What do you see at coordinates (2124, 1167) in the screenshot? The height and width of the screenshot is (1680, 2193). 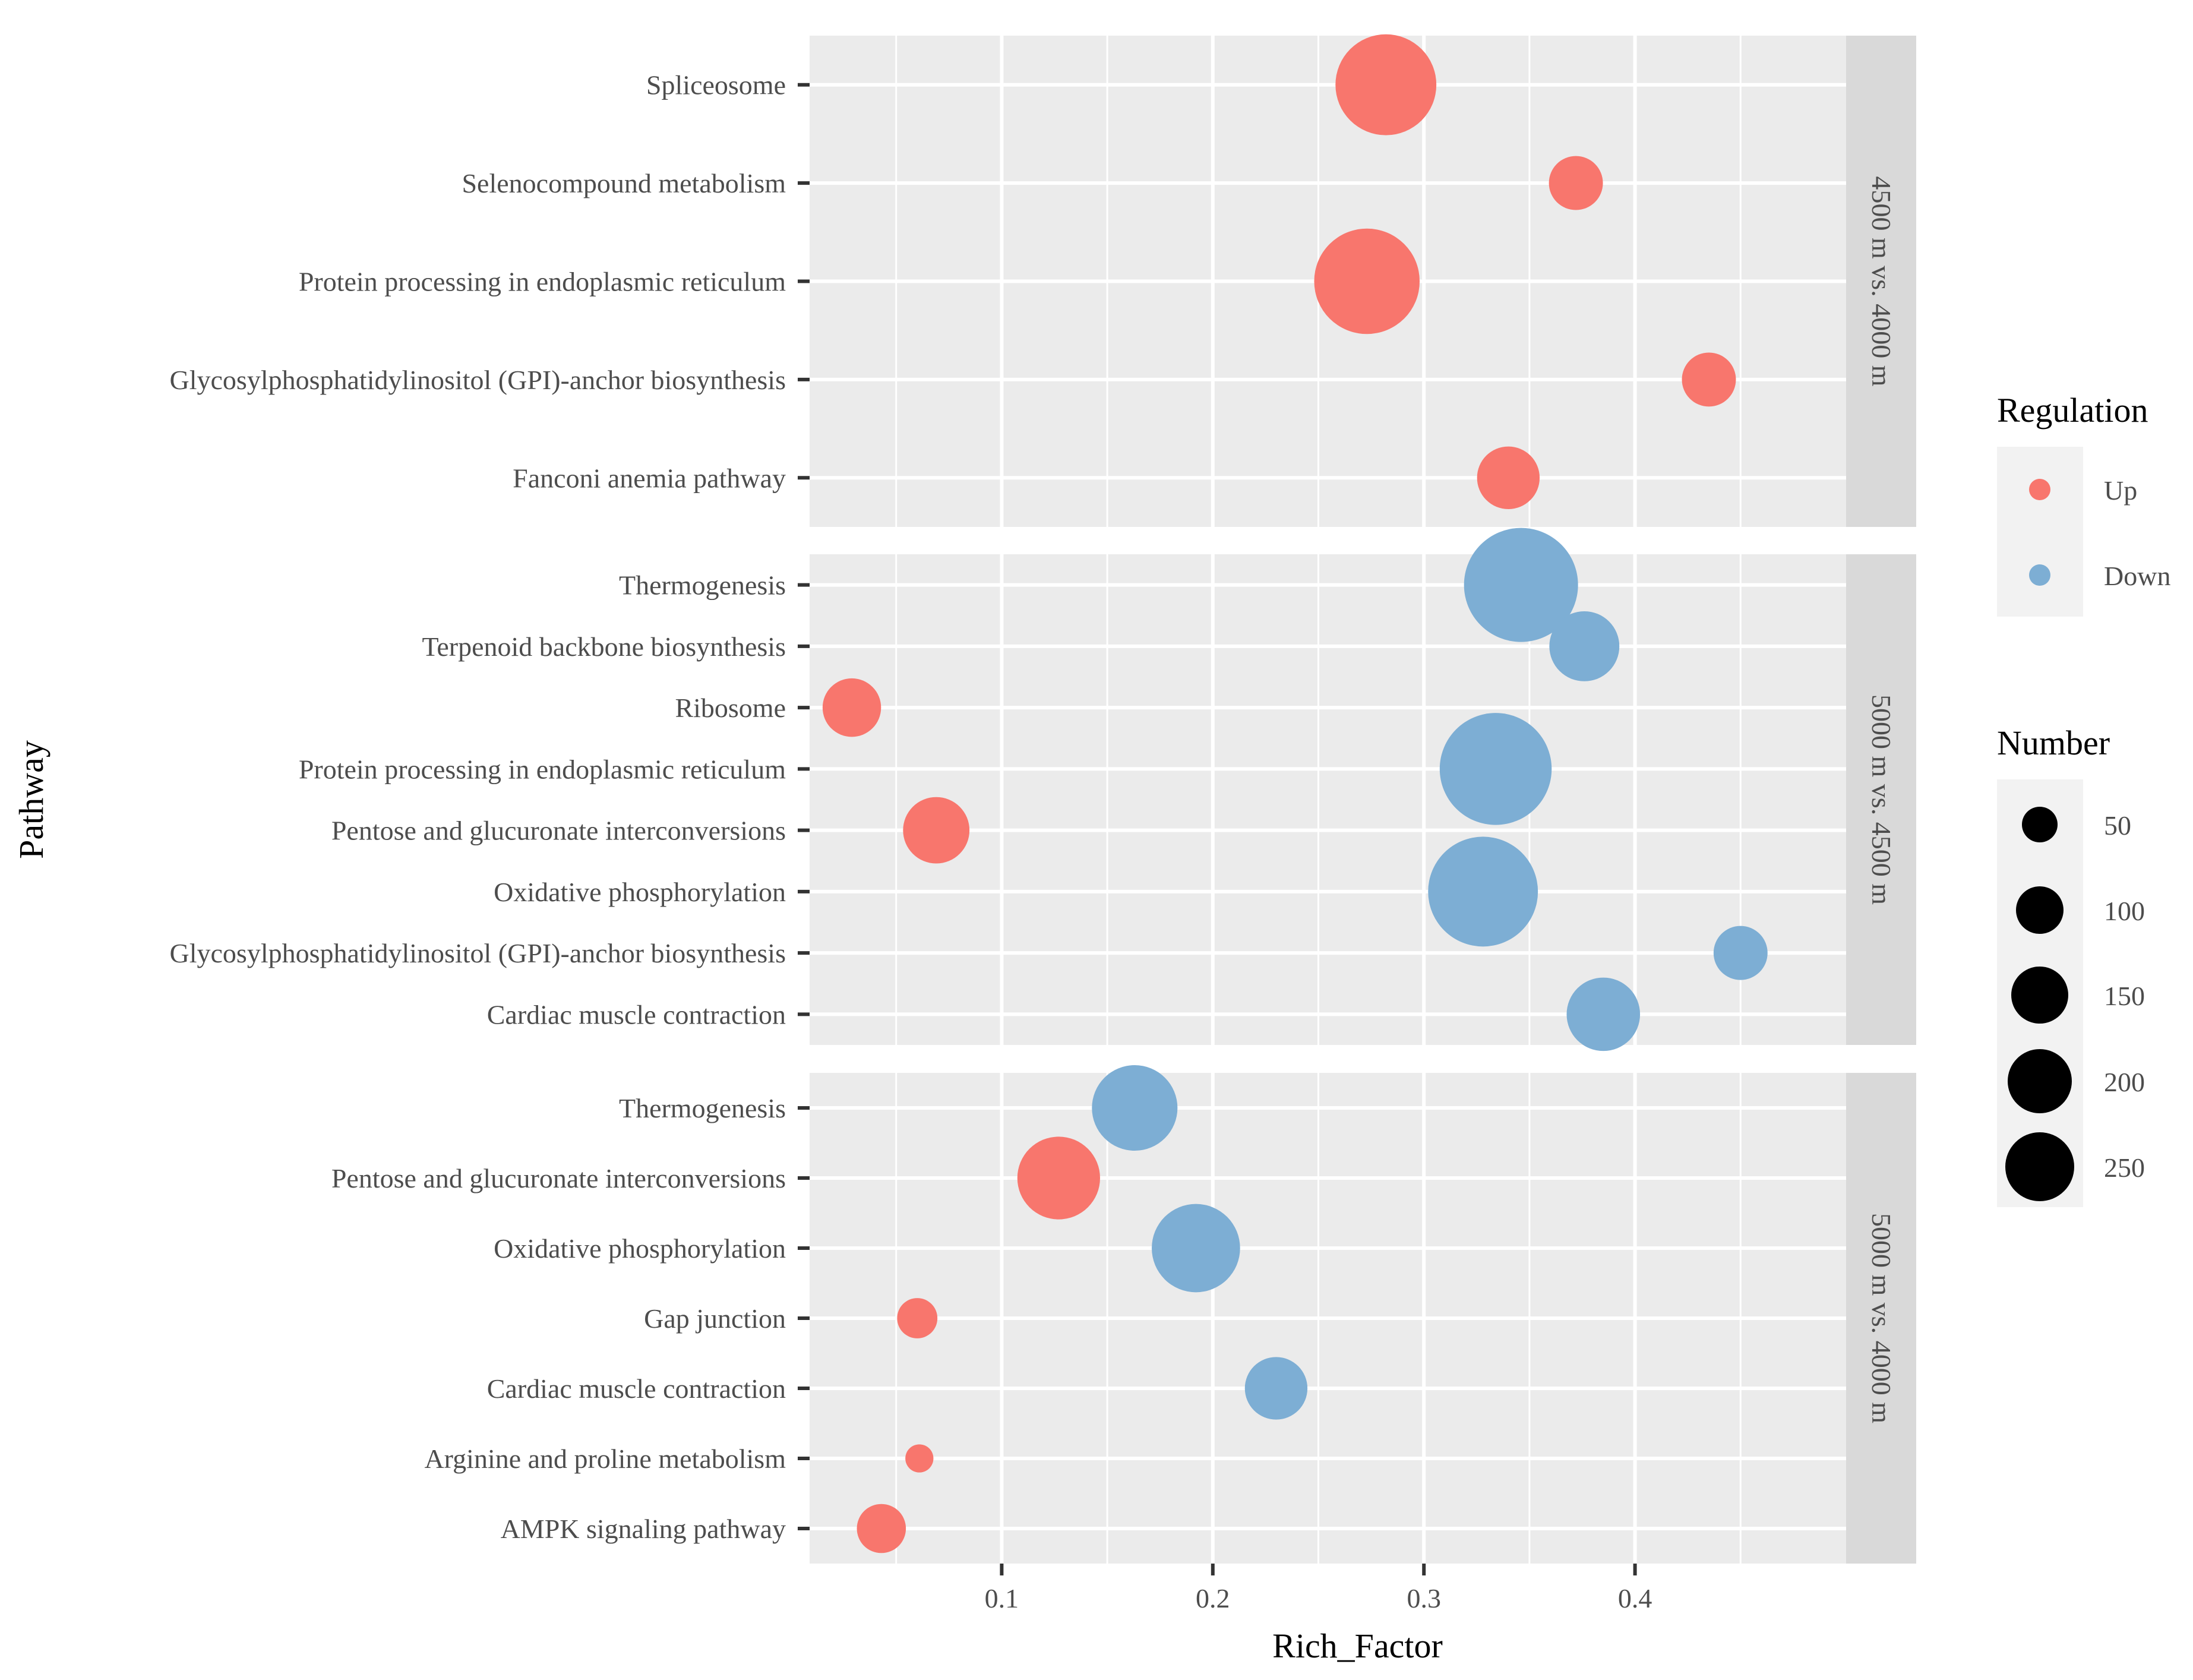 I see `legend-size-label: 250` at bounding box center [2124, 1167].